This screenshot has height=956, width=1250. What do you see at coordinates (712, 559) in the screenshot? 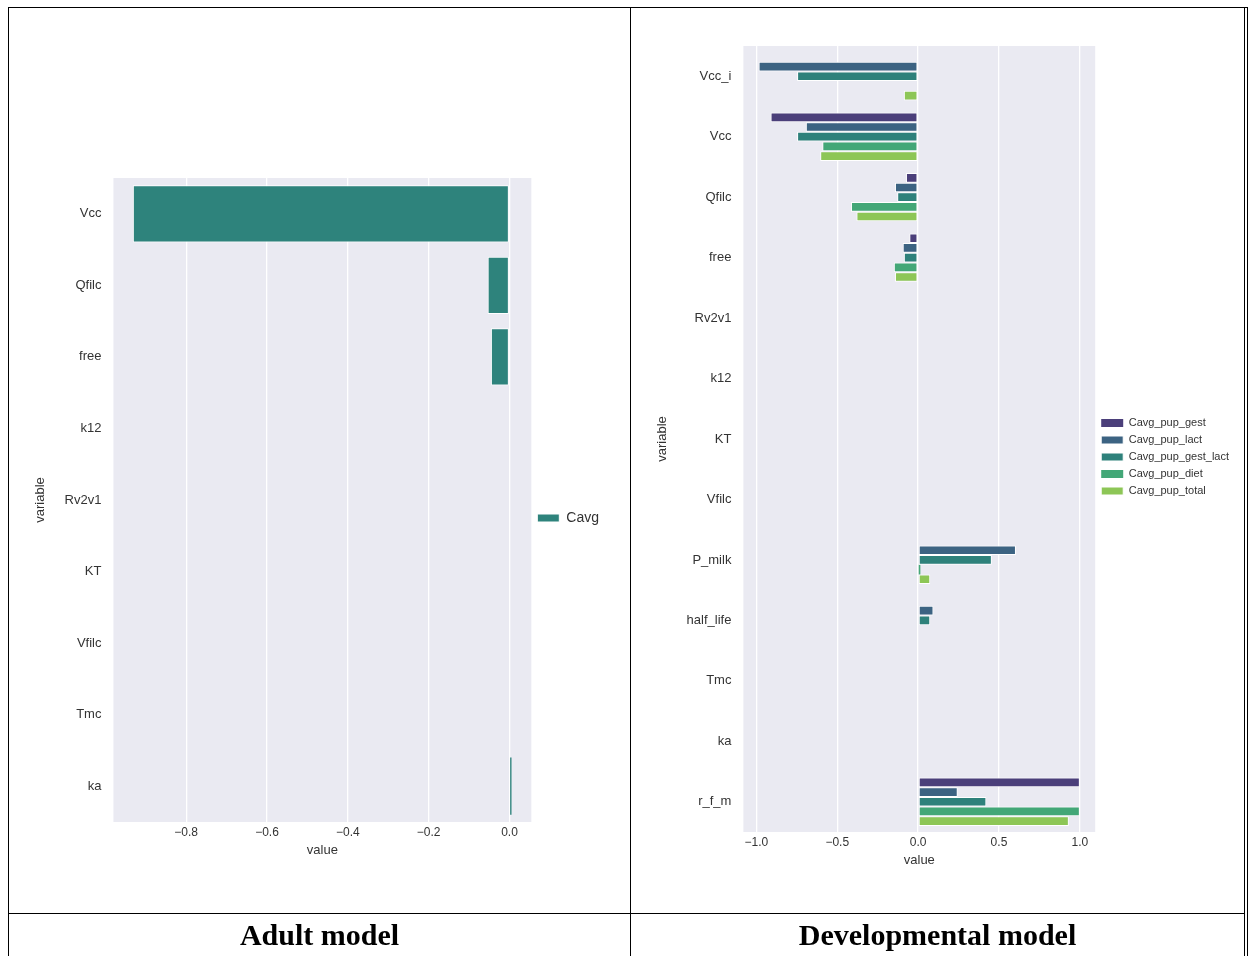
I see `y-tick-label: P_milk` at bounding box center [712, 559].